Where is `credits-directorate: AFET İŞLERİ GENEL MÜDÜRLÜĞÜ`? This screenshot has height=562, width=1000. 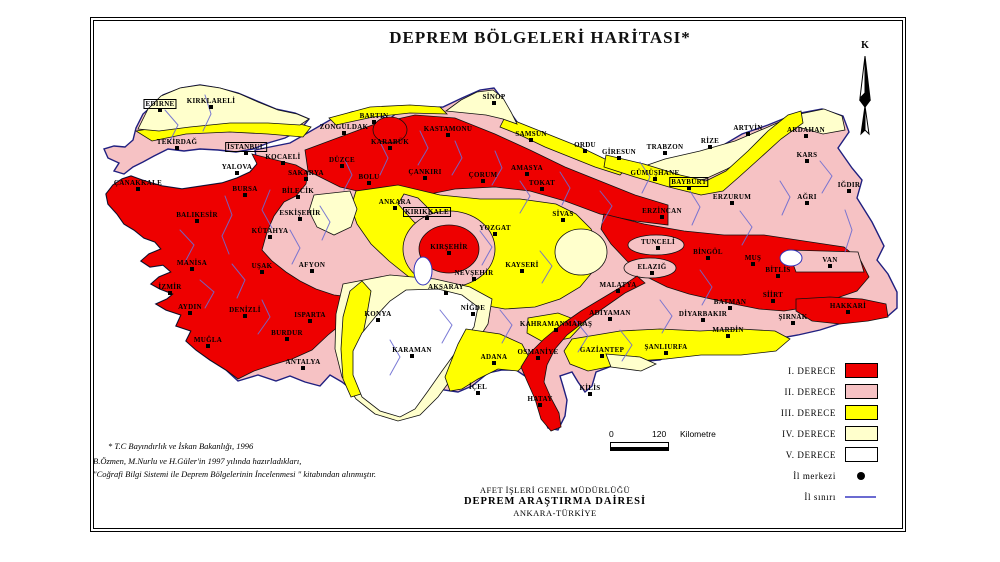
credits-directorate: AFET İŞLERİ GENEL MÜDÜRLÜĞÜ is located at coordinates (555, 490).